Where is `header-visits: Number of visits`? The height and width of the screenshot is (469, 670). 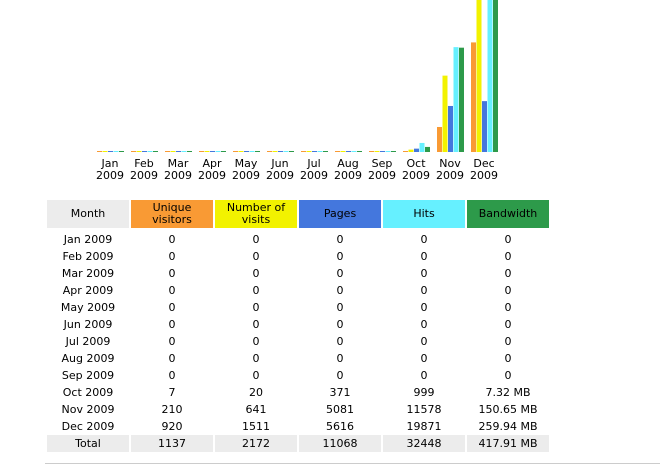 header-visits: Number of visits is located at coordinates (256, 214).